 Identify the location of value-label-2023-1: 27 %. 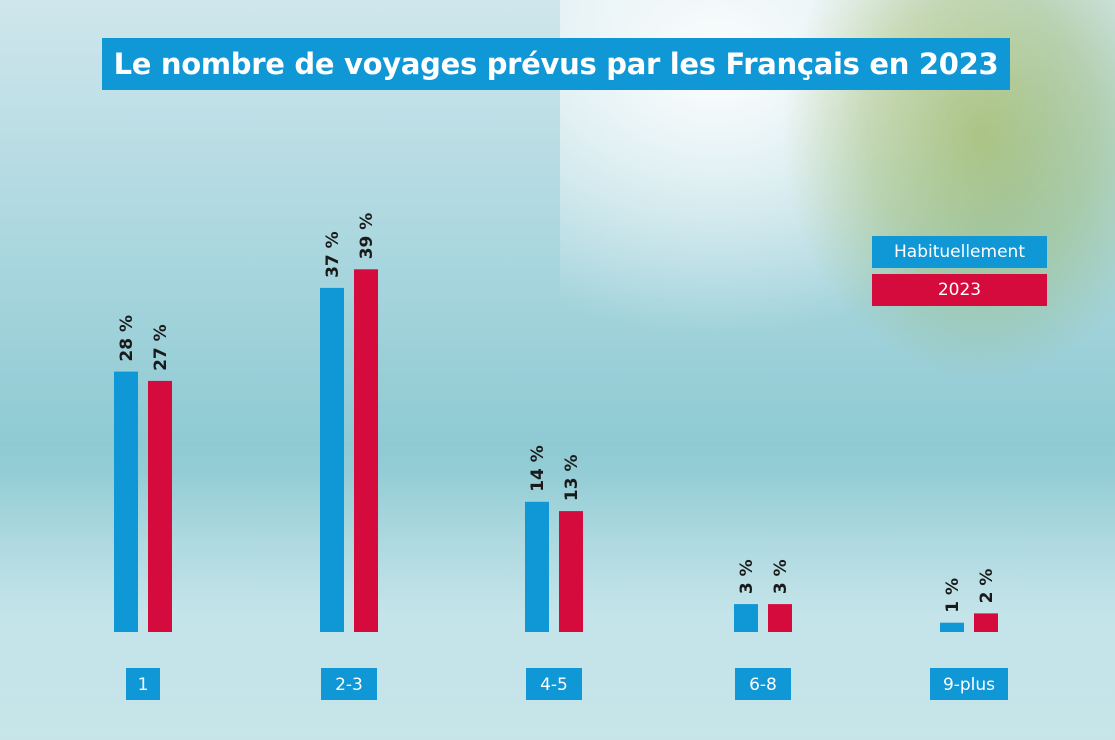
(161, 347).